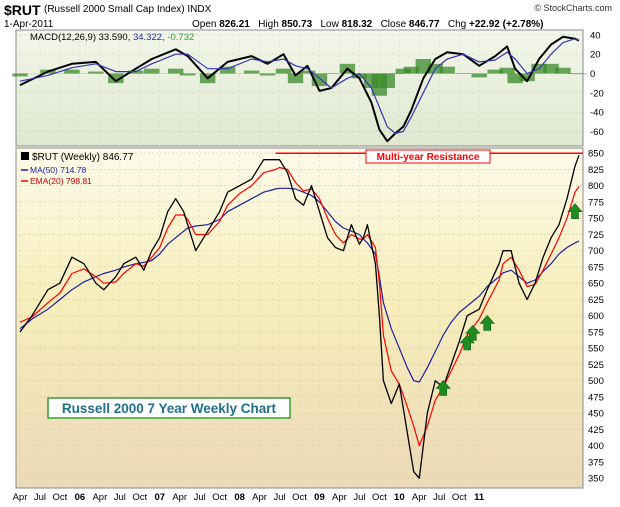 The image size is (620, 507). I want to click on price-tick-label: 525, so click(596, 365).